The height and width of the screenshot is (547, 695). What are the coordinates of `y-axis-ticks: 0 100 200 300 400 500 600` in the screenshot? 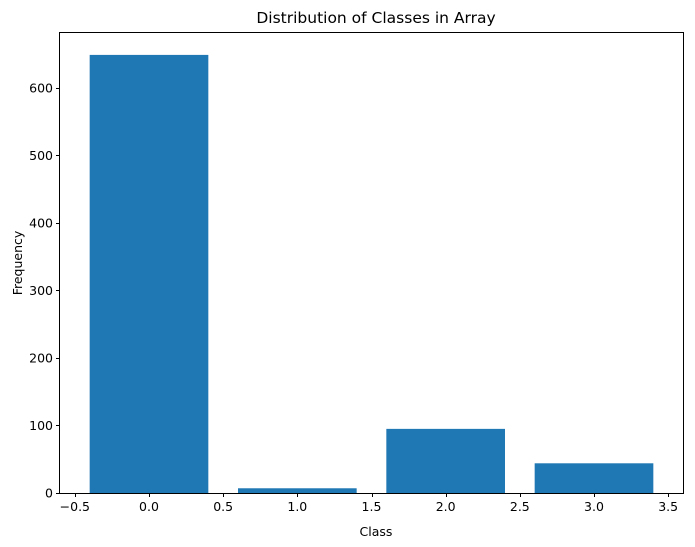 It's located at (44, 290).